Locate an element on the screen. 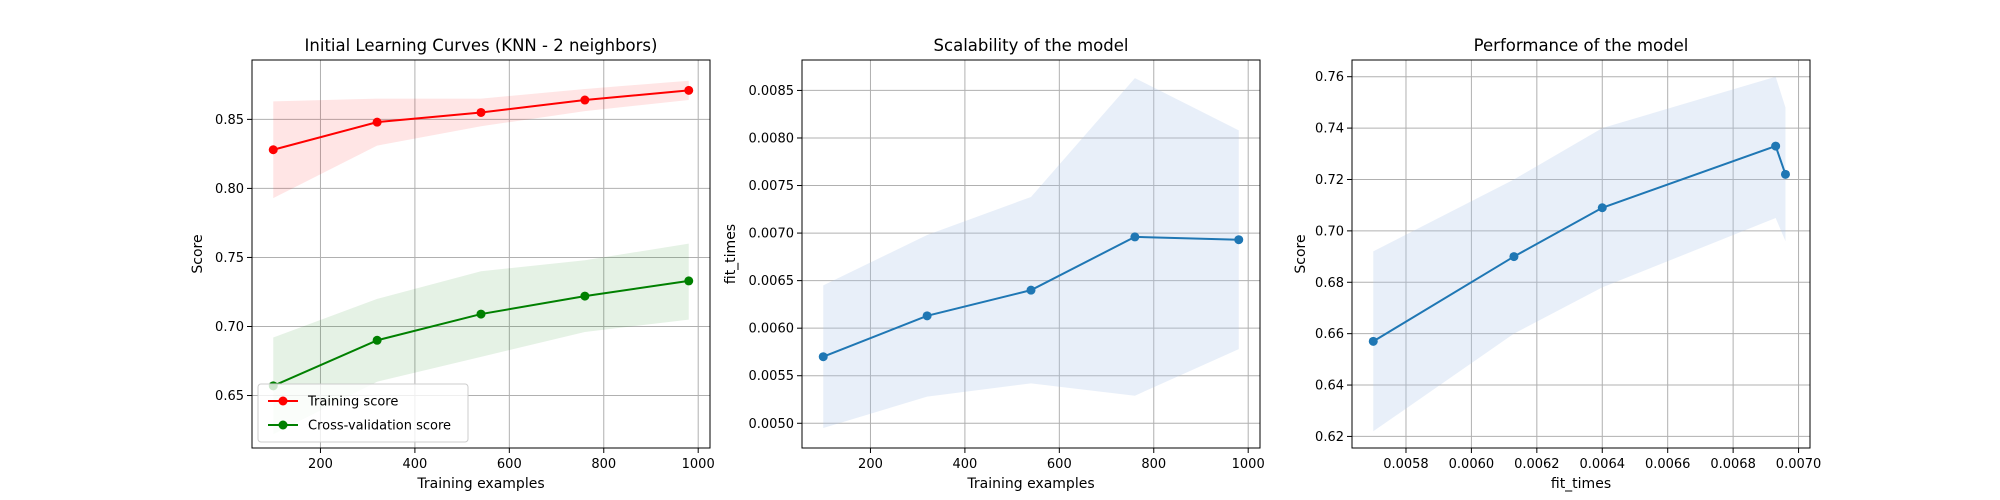 This screenshot has height=500, width=2000. y-tick-label: 0.0065 is located at coordinates (772, 281).